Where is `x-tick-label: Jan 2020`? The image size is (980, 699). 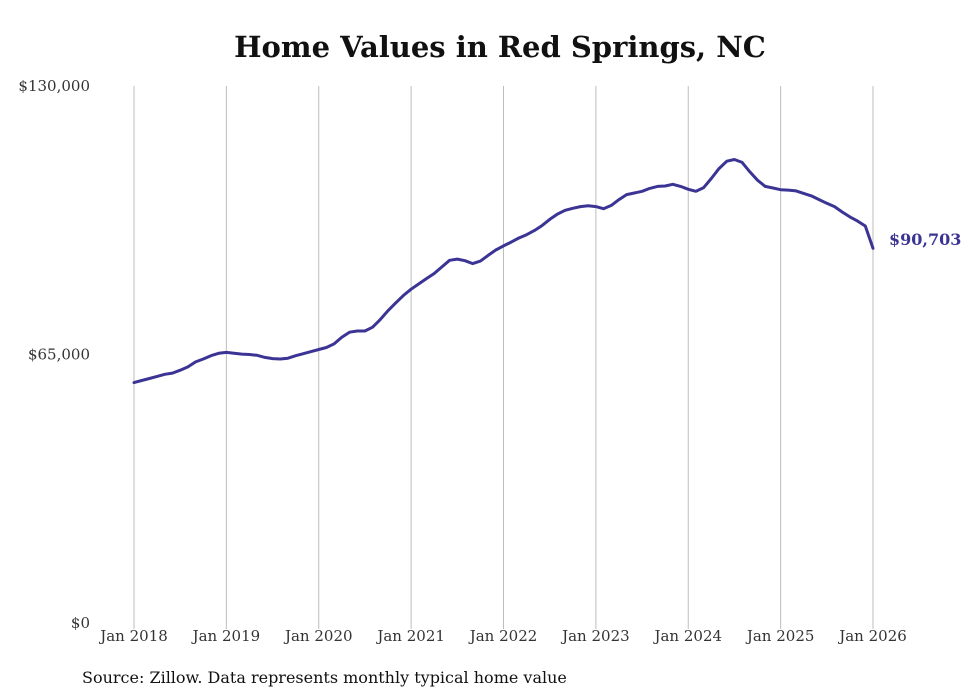
x-tick-label: Jan 2020 is located at coordinates (318, 636).